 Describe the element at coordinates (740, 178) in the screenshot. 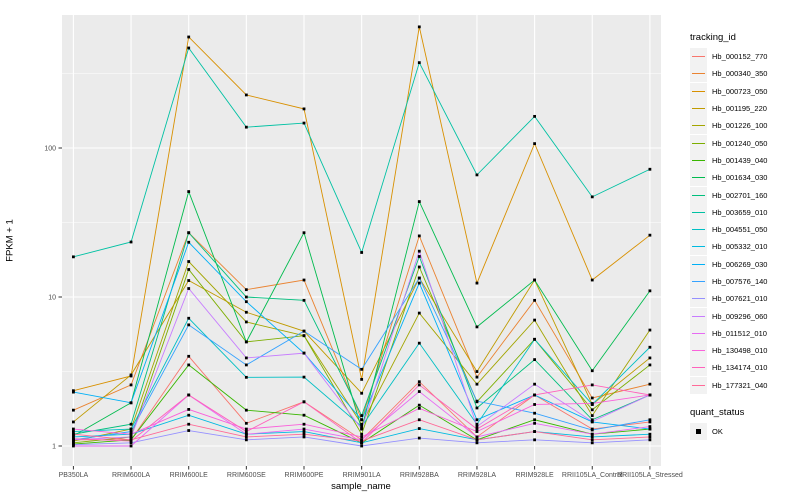

I see `legend-item-label: Hb_001634_030` at that location.